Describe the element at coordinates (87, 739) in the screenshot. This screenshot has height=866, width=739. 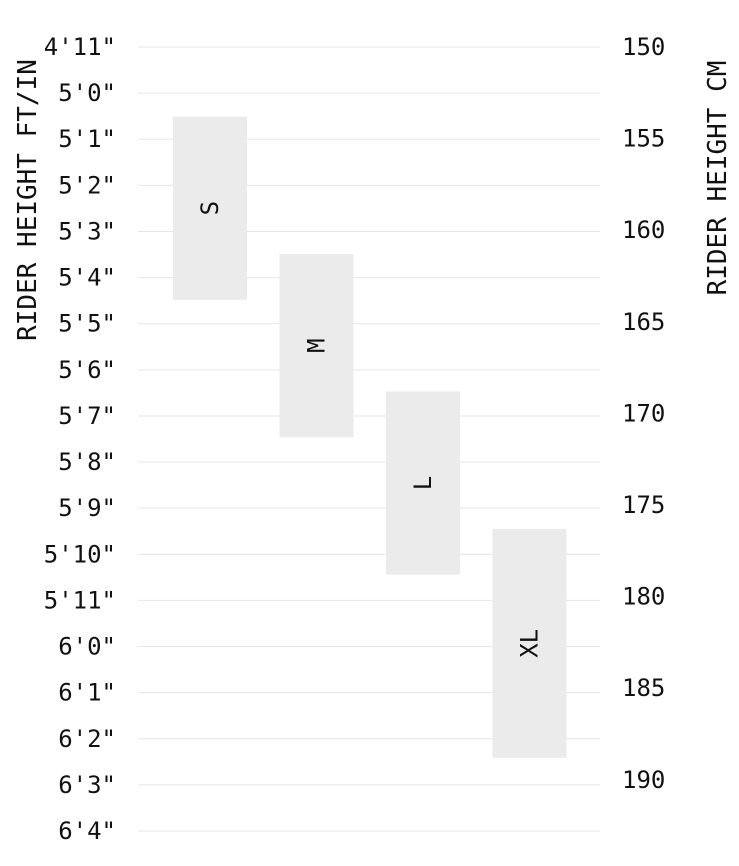
I see `ft-tick-label: 6'2"` at that location.